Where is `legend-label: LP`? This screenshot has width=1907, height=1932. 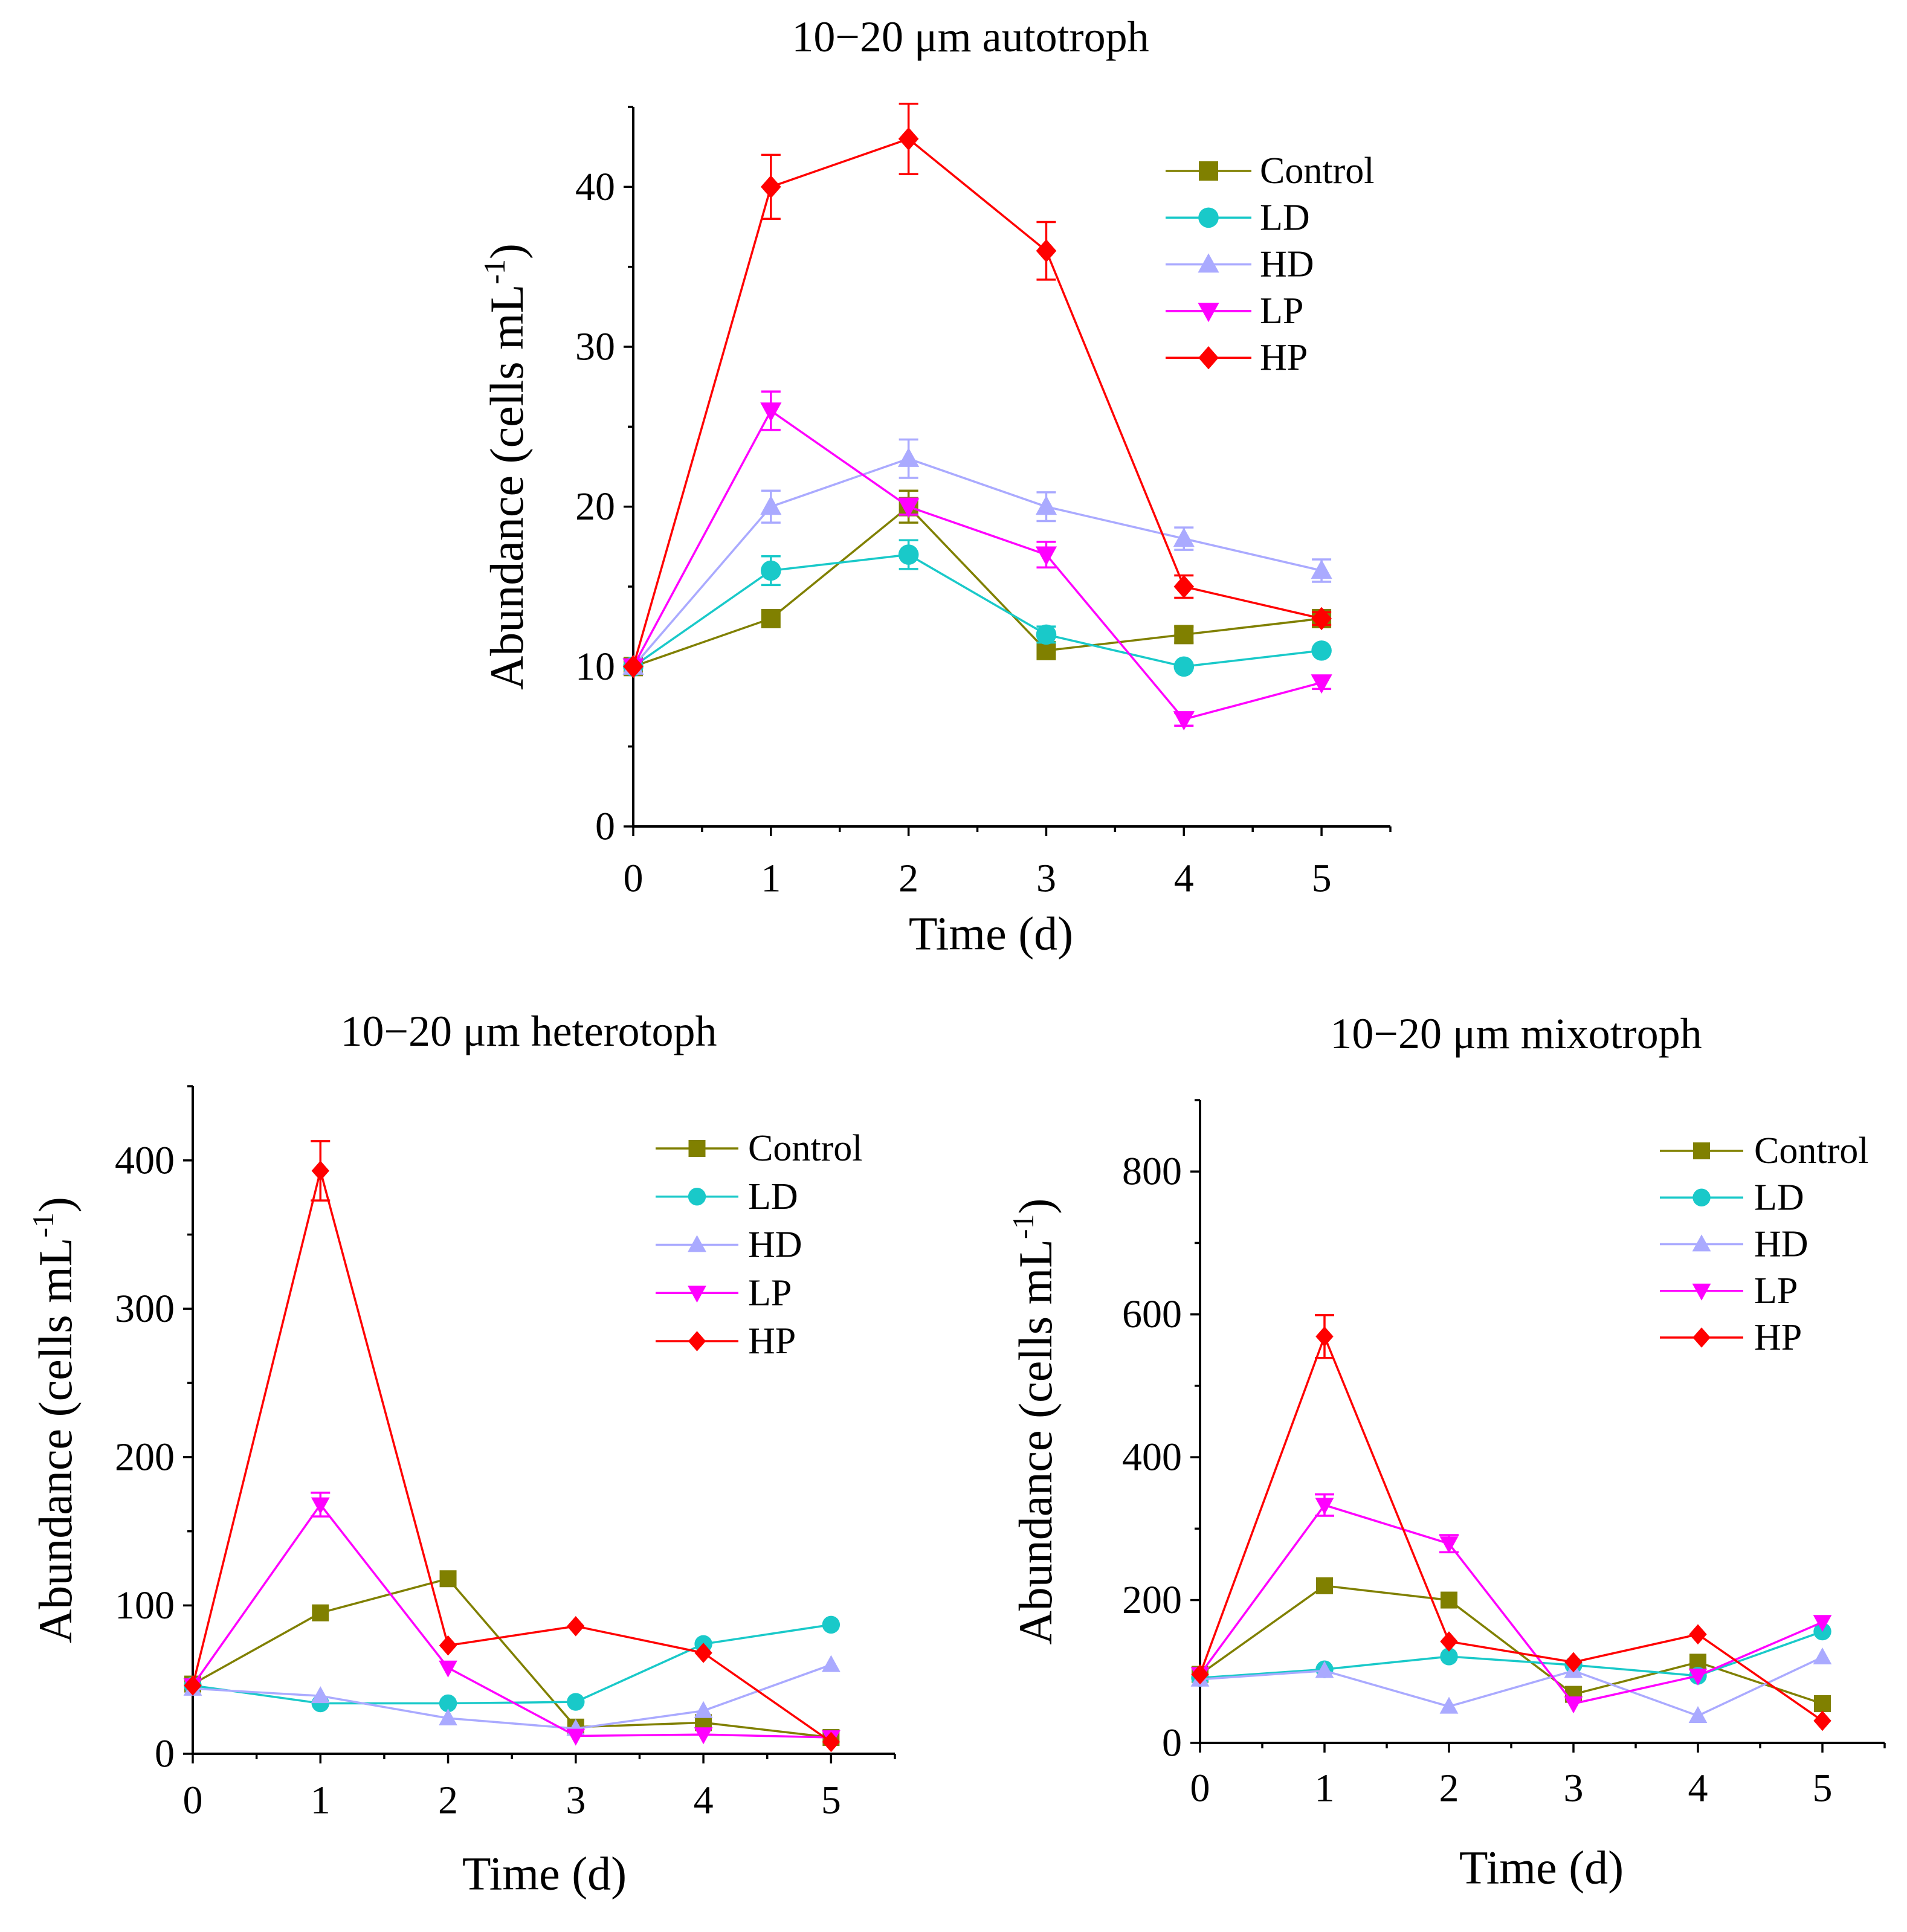
legend-label: LP is located at coordinates (770, 1293).